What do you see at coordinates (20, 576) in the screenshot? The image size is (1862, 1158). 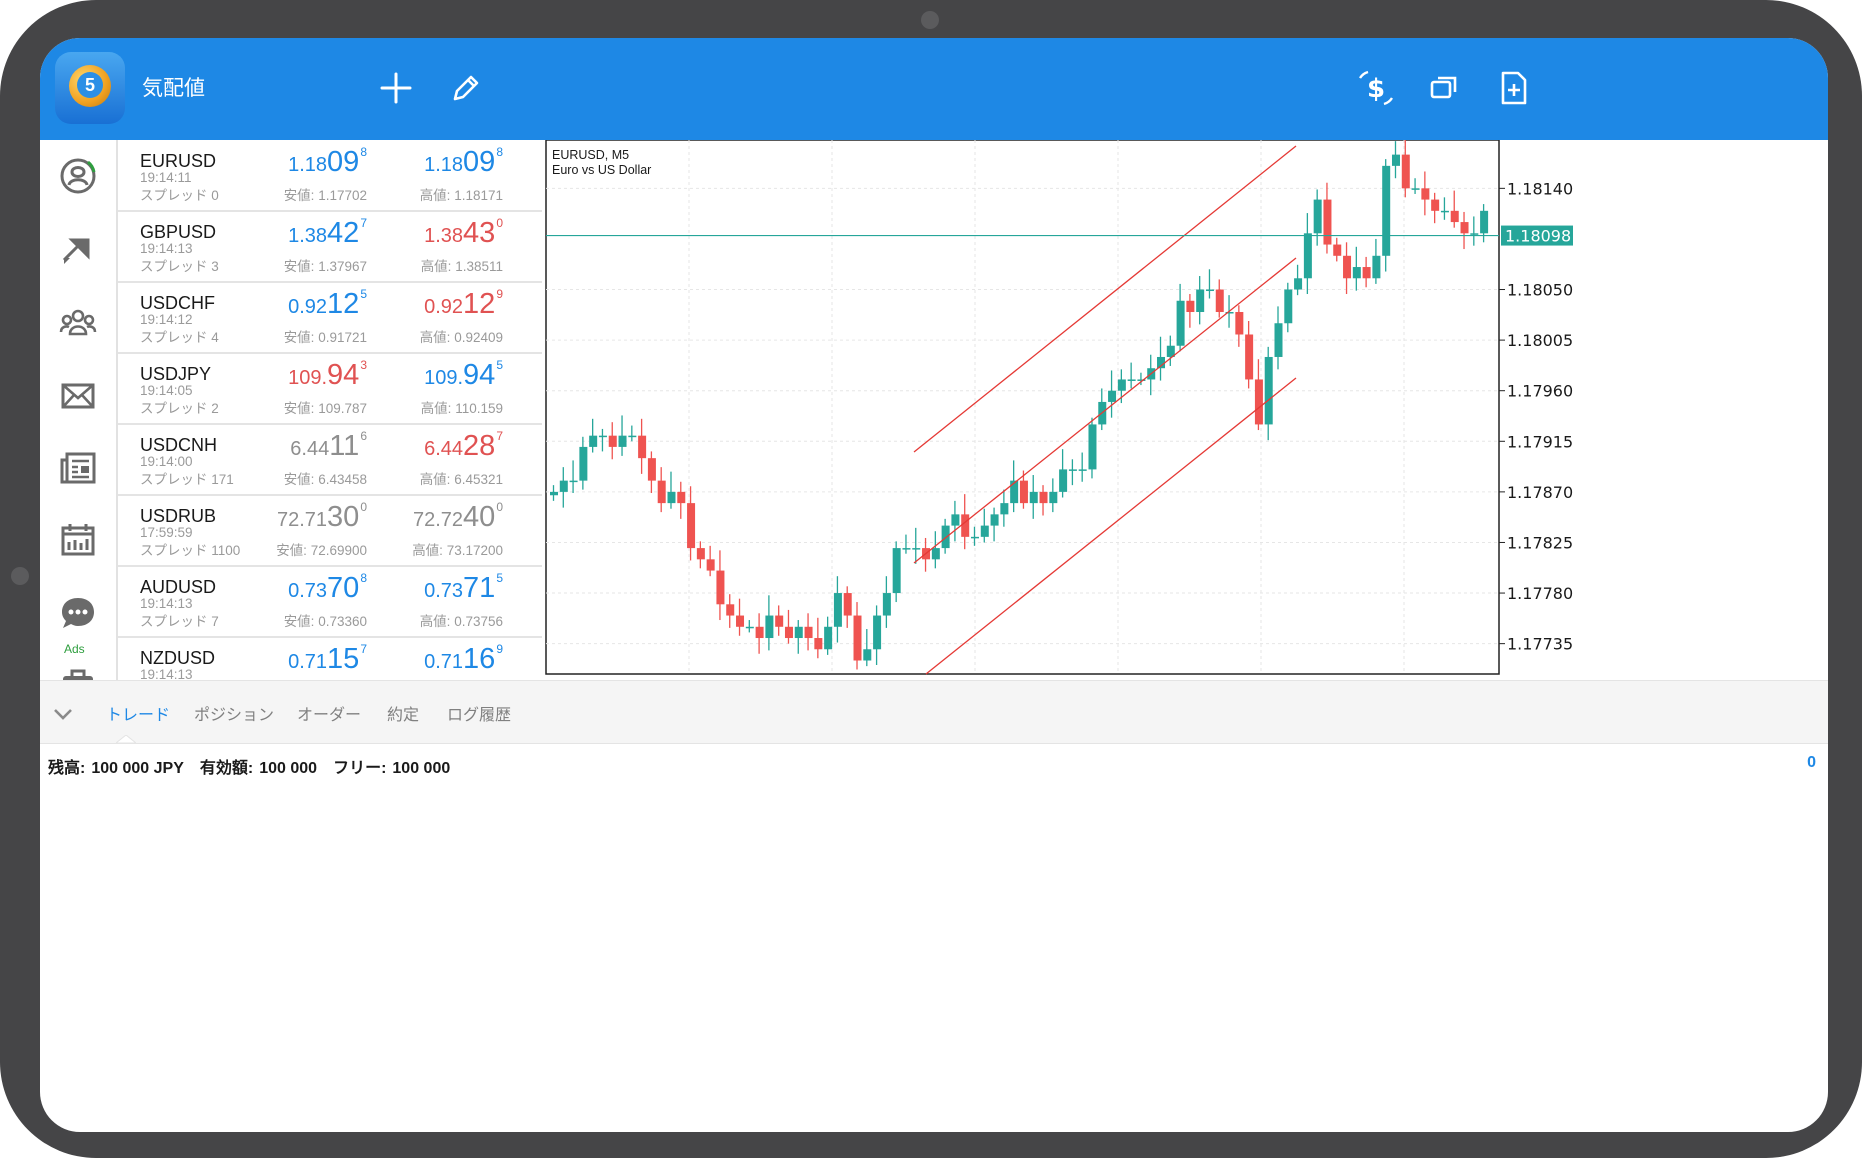 I see `side-button` at bounding box center [20, 576].